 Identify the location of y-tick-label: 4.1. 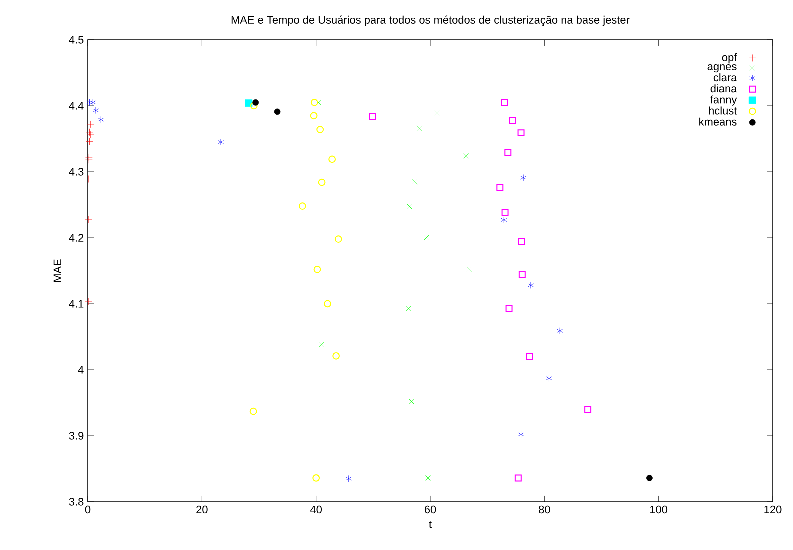
(76, 304).